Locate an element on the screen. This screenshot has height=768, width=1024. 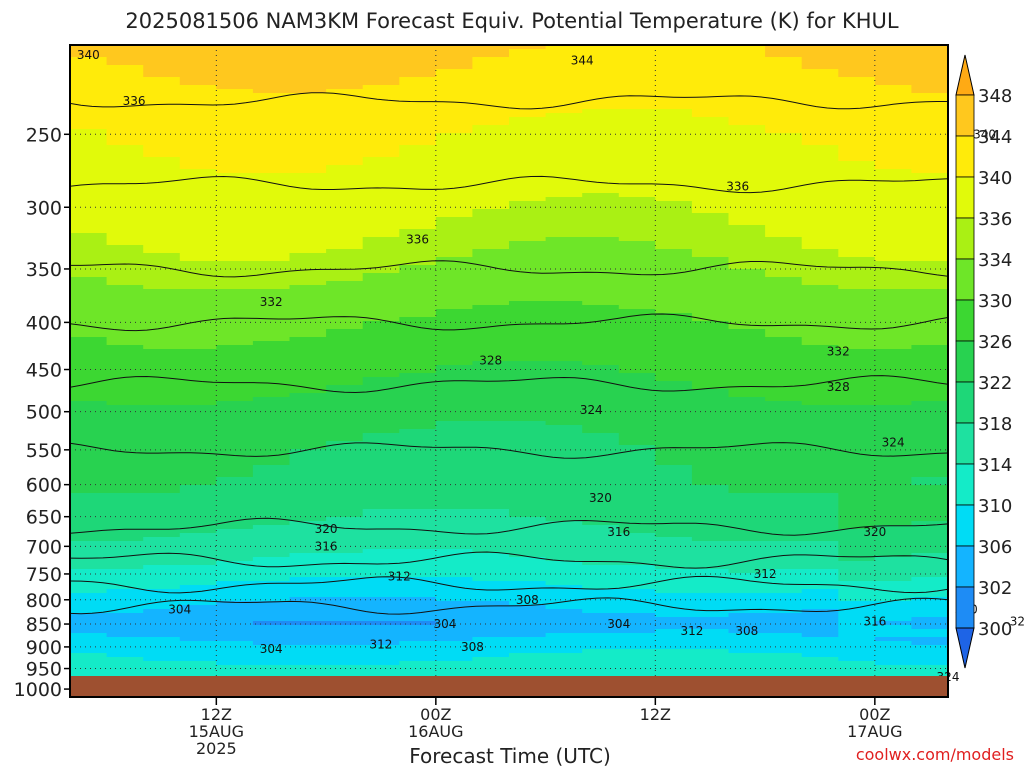
contour-label: 312 is located at coordinates (399, 577).